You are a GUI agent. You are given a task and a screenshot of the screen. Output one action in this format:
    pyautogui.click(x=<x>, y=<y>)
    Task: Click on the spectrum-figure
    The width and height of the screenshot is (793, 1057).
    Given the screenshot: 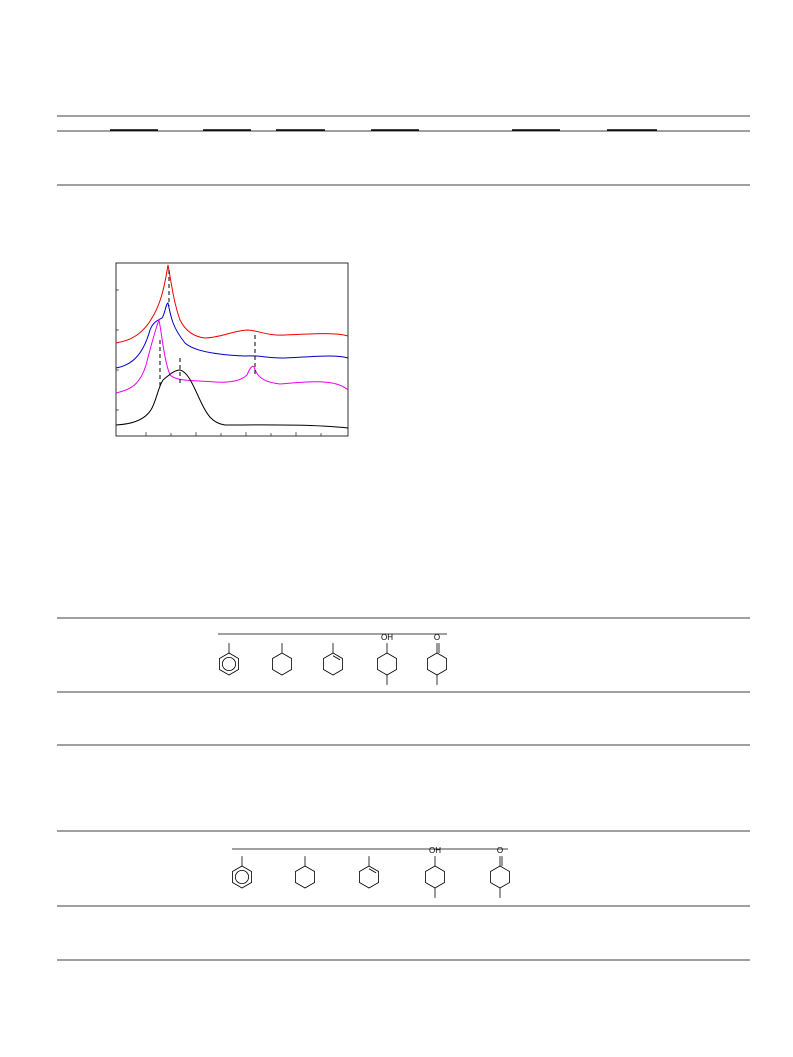 What is the action you would take?
    pyautogui.click(x=232, y=349)
    